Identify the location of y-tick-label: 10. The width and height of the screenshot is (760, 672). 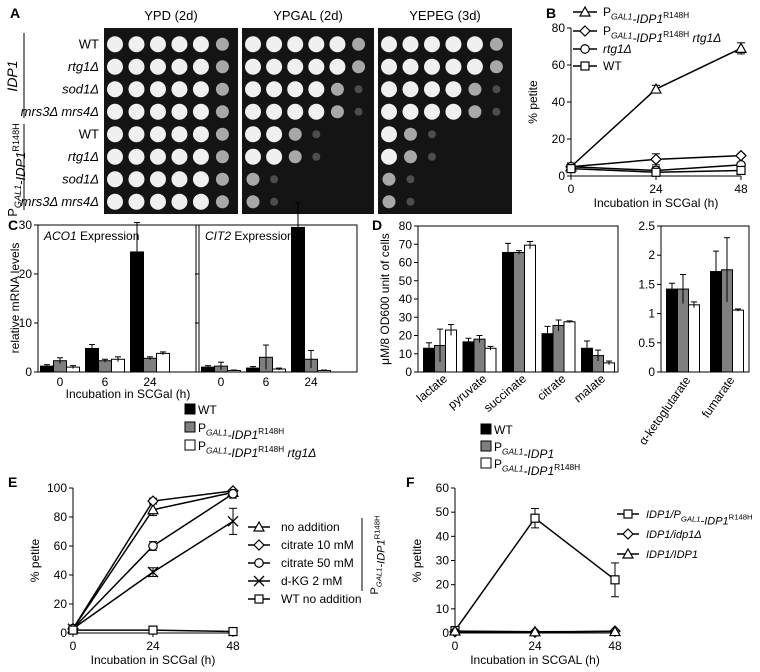
(443, 609).